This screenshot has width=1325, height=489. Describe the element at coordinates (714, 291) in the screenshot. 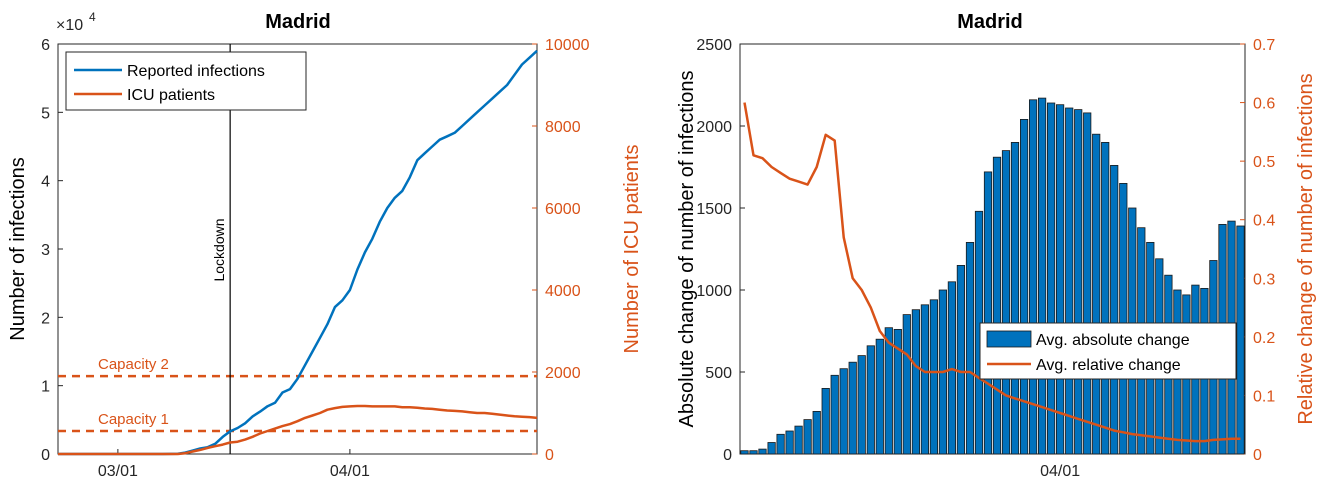

I see `right-y-tick-label: 1000` at that location.